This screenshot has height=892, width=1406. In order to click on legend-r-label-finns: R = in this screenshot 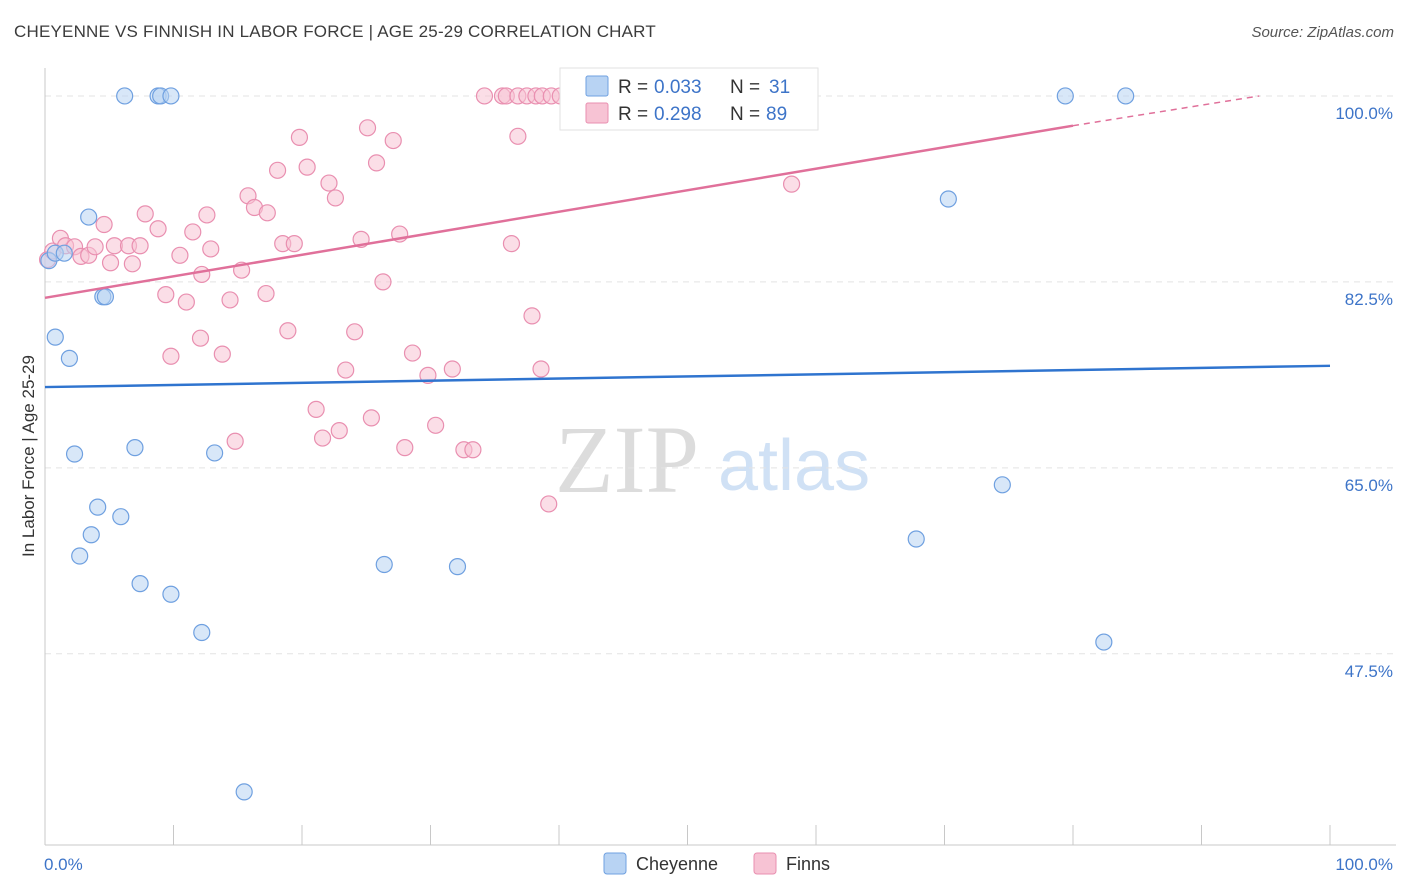, I will do `click(633, 114)`.